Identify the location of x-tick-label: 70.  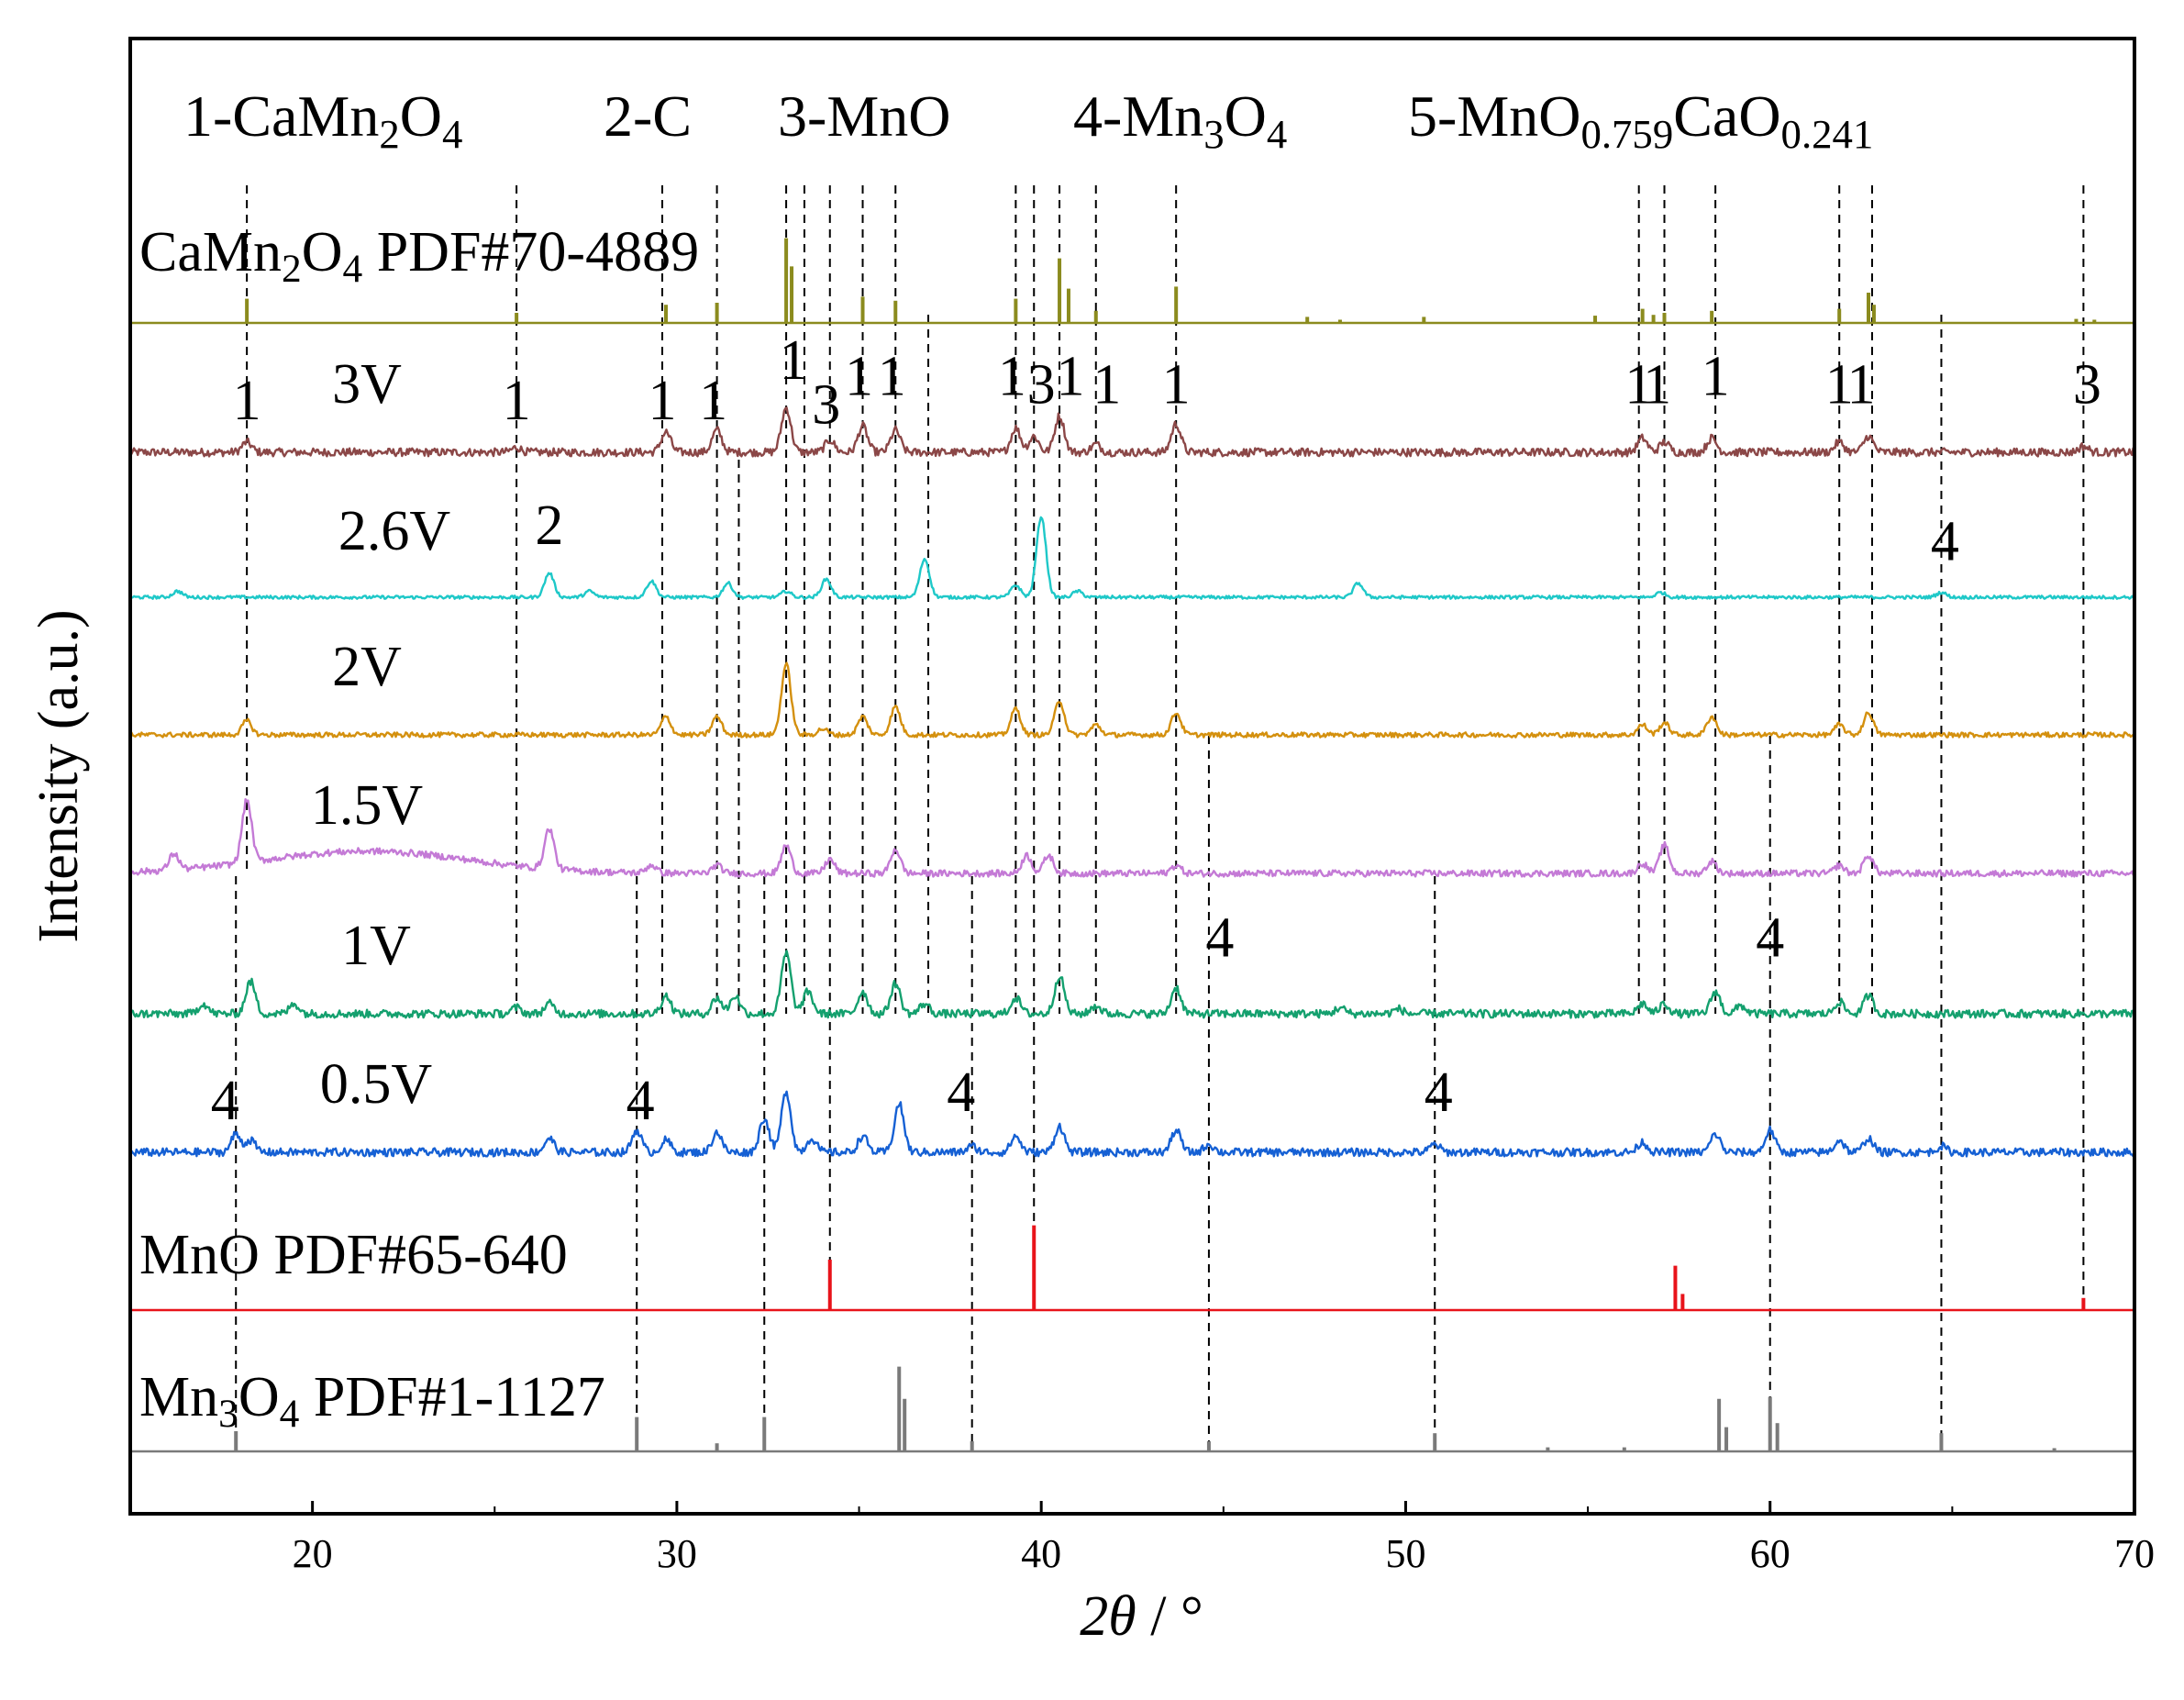
(2134, 1554).